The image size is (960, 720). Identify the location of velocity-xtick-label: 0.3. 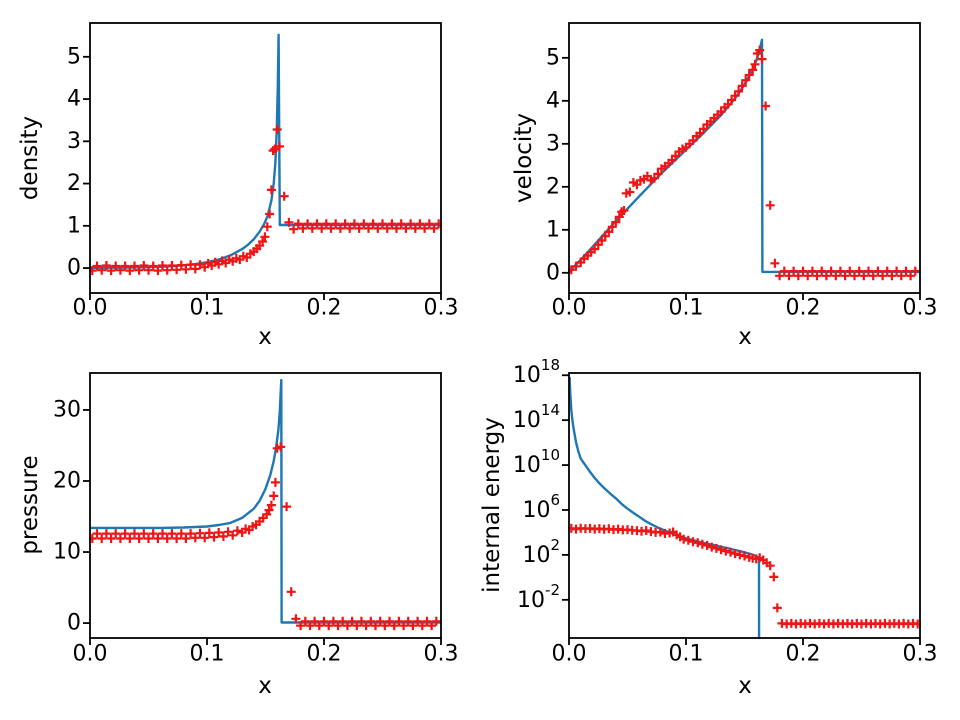
(920, 308).